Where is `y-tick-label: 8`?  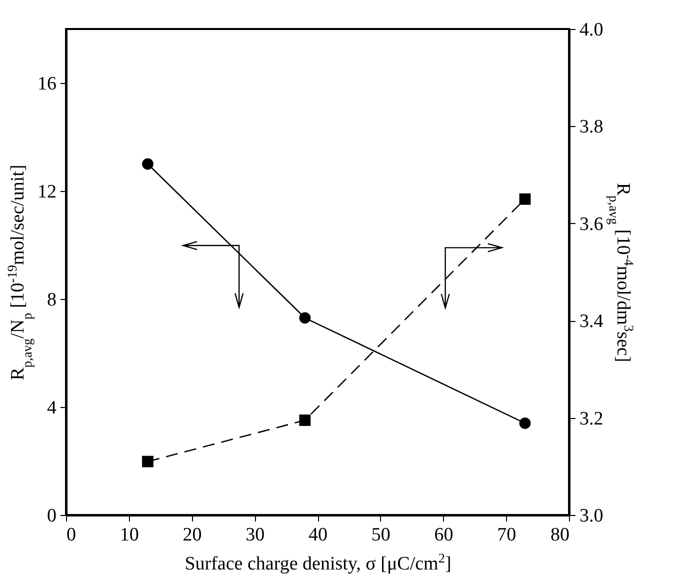
y-tick-label: 8 is located at coordinates (51, 300).